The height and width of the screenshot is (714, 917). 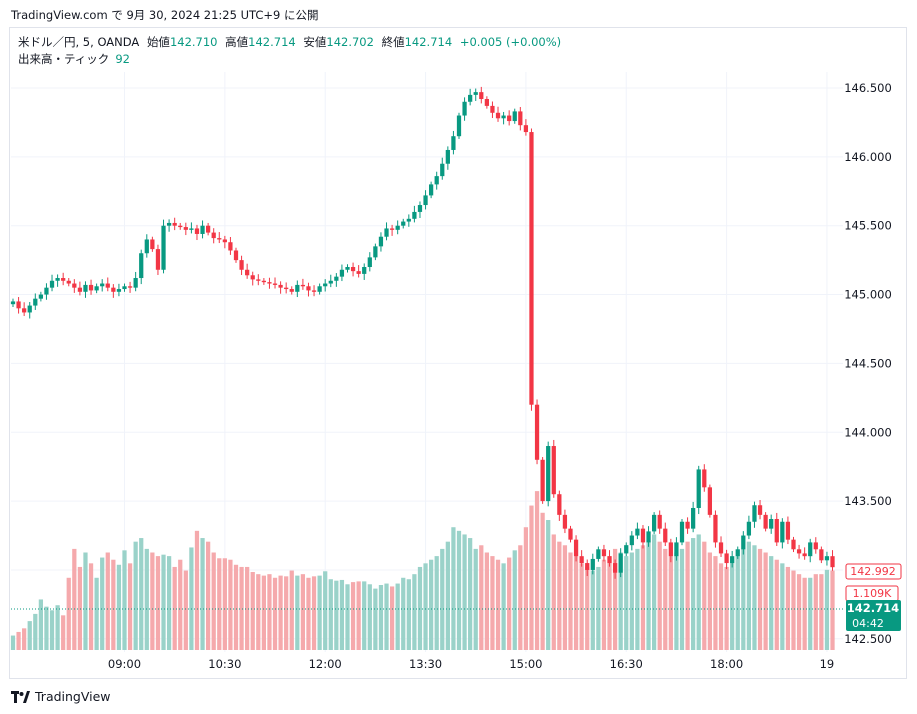 What do you see at coordinates (64, 59) in the screenshot?
I see `volume-label: 出来高・ティック` at bounding box center [64, 59].